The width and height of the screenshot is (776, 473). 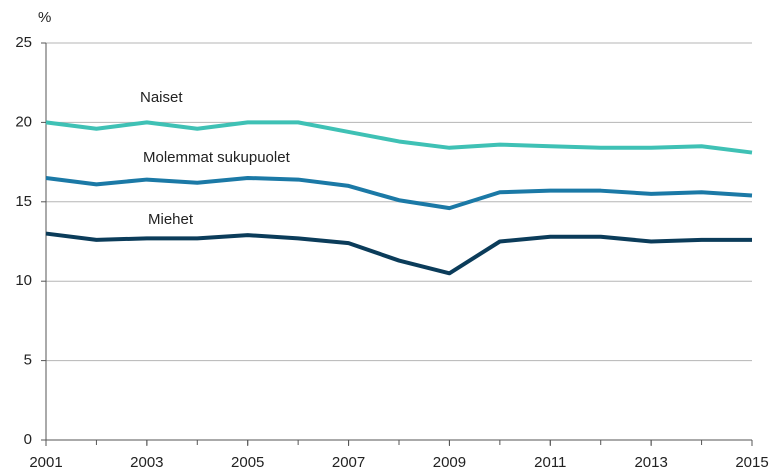 What do you see at coordinates (28, 439) in the screenshot?
I see `y-tick-label: 0` at bounding box center [28, 439].